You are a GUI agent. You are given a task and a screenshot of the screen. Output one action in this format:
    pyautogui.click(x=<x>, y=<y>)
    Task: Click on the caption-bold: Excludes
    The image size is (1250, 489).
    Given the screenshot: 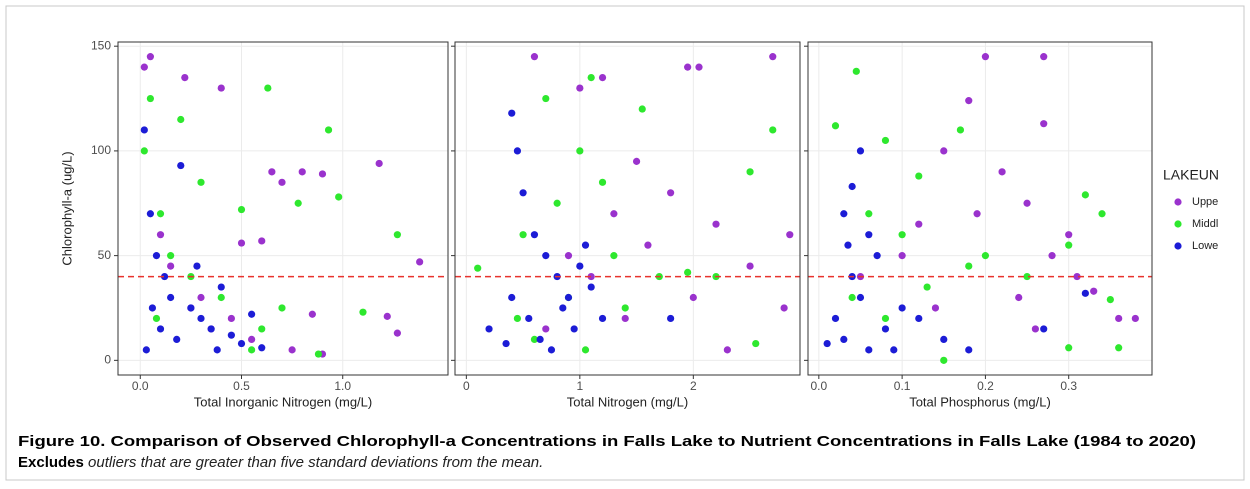 What is the action you would take?
    pyautogui.click(x=51, y=462)
    